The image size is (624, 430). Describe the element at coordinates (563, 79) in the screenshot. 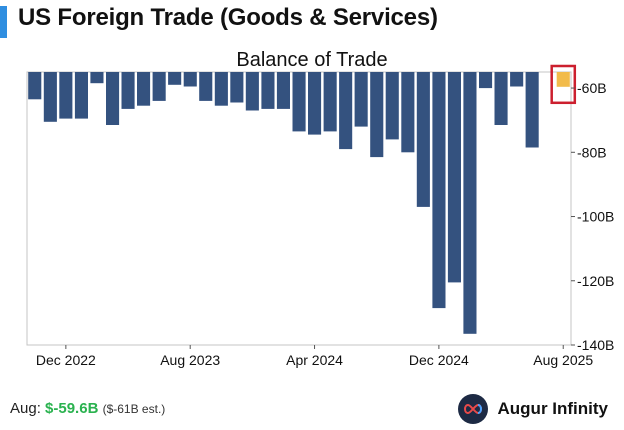

I see `bar-aug-2025` at that location.